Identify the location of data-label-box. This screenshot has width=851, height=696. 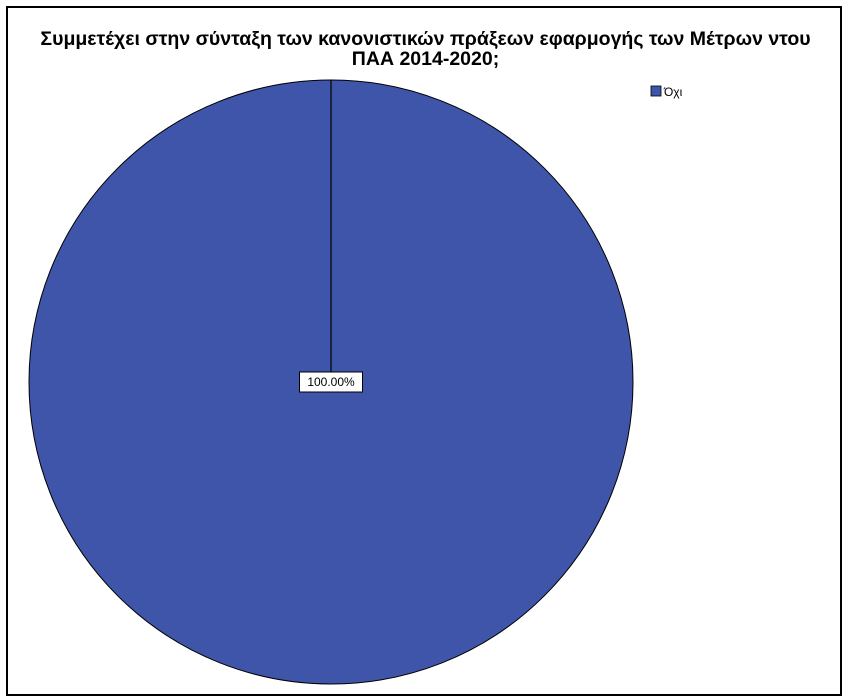
(331, 382).